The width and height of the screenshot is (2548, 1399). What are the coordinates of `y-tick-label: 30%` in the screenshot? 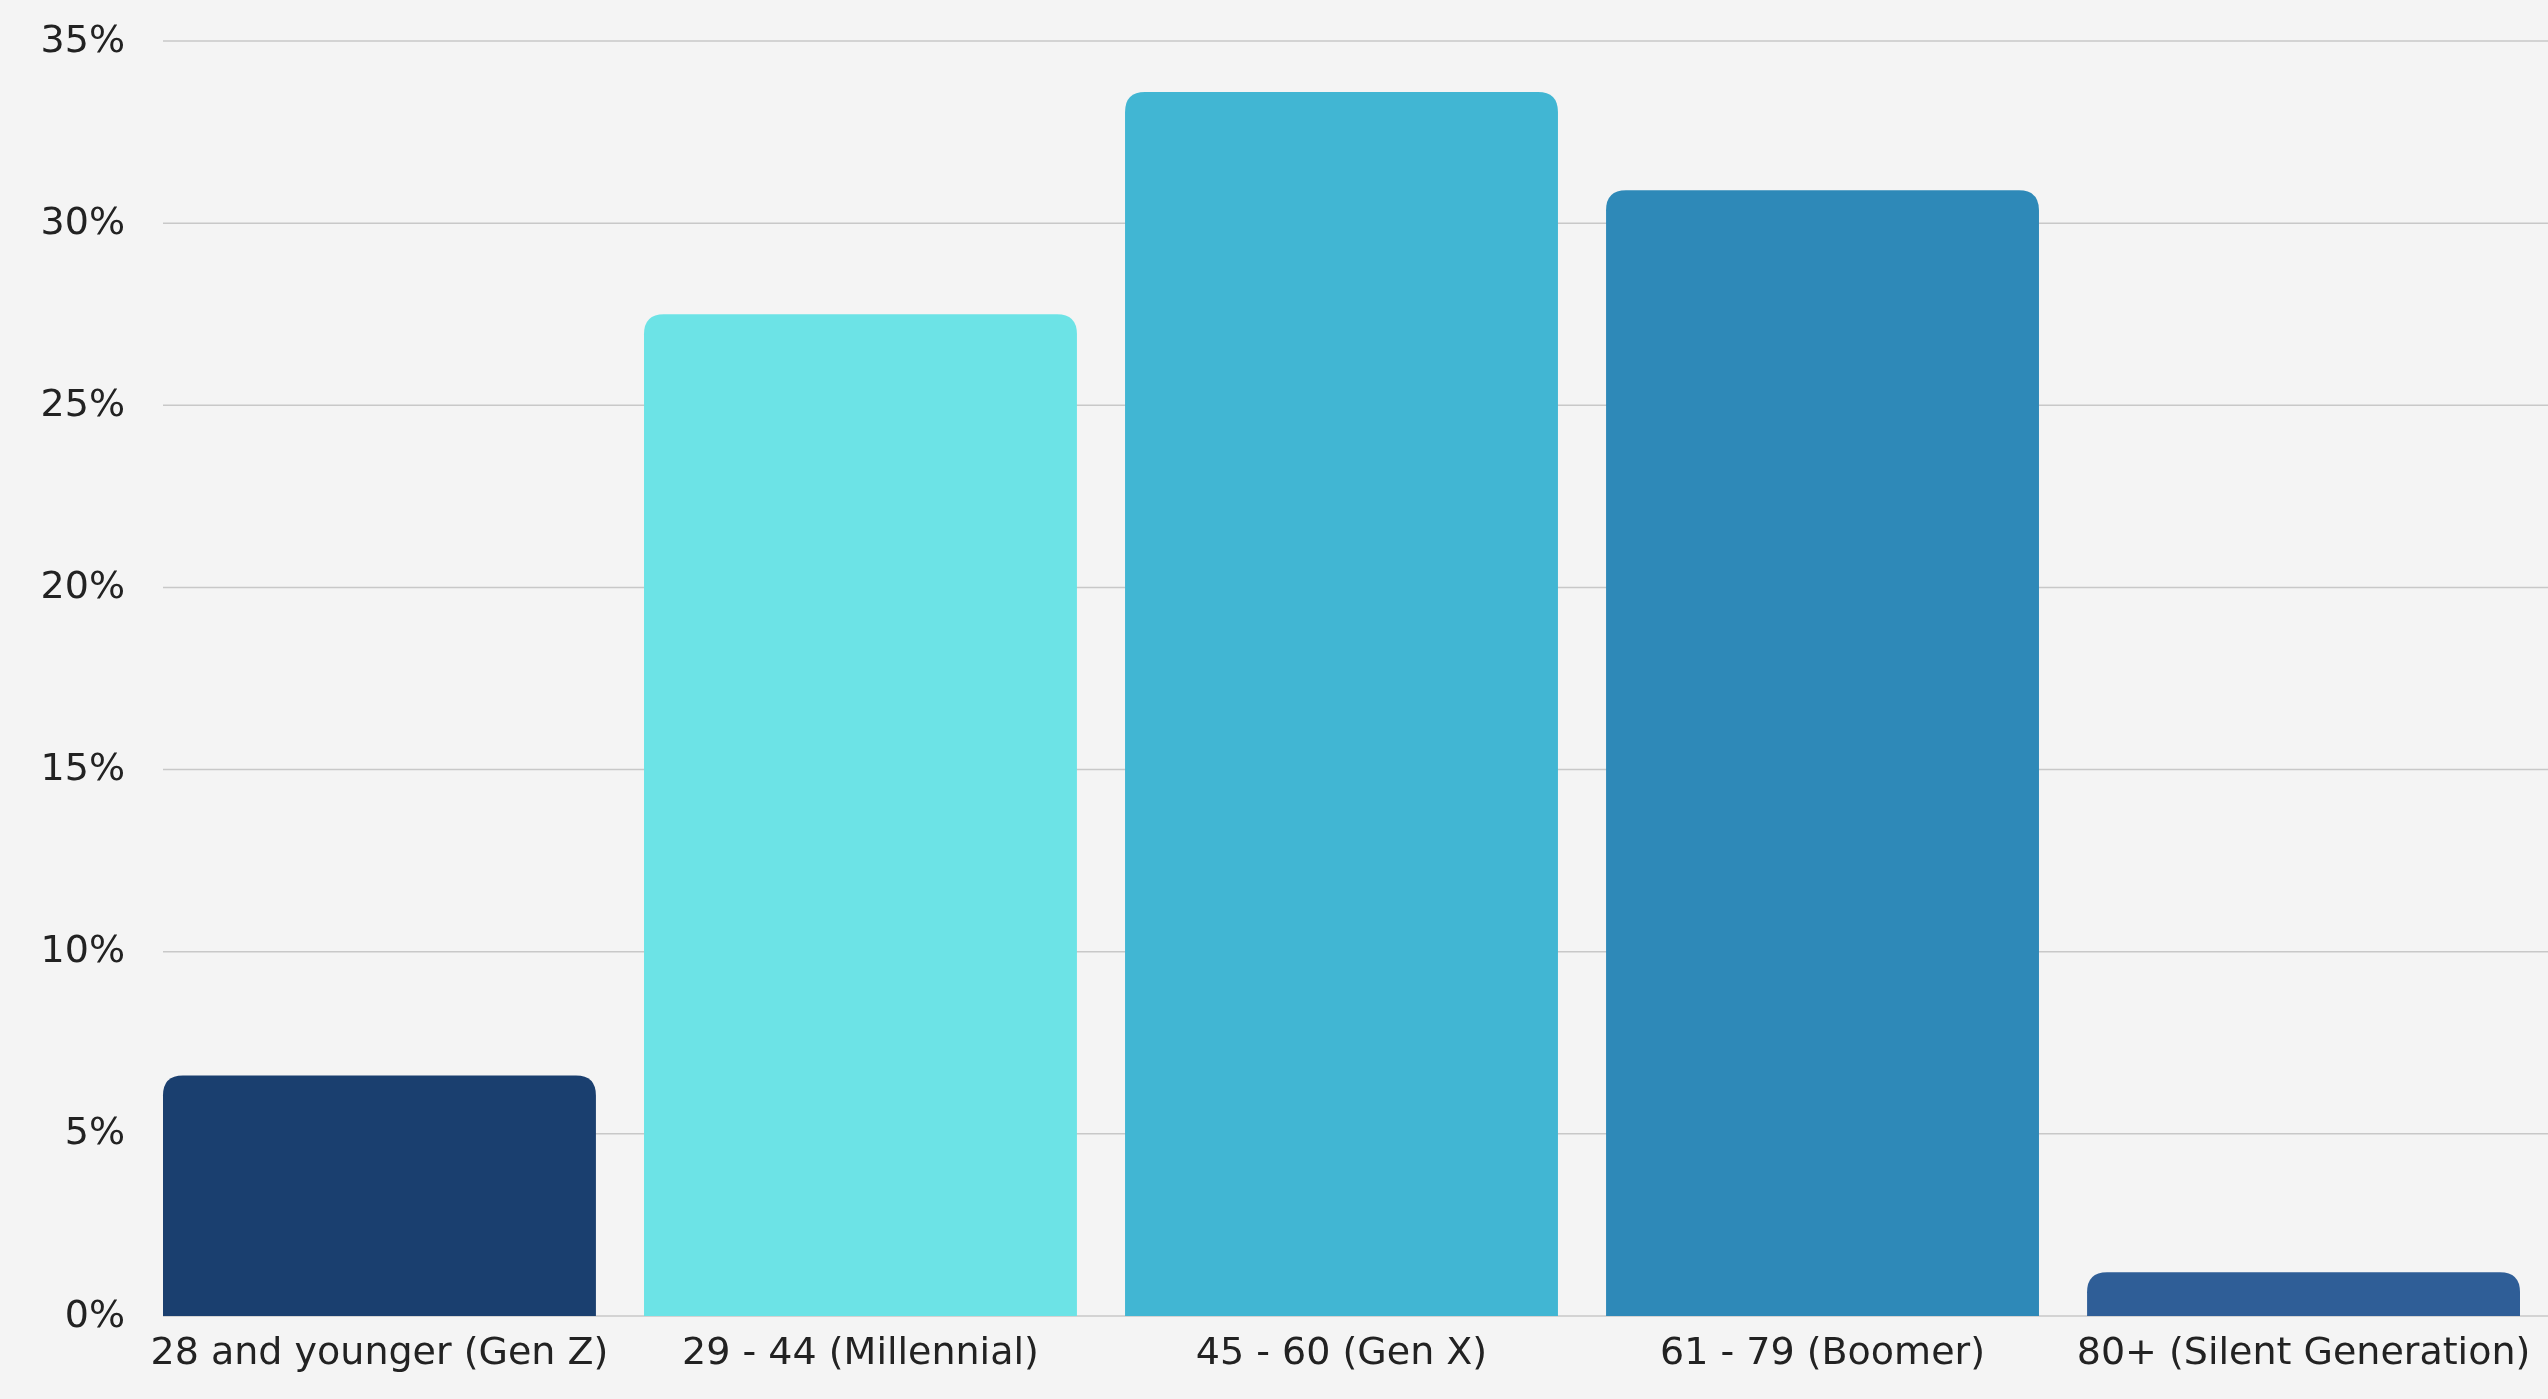 It's located at (82, 220).